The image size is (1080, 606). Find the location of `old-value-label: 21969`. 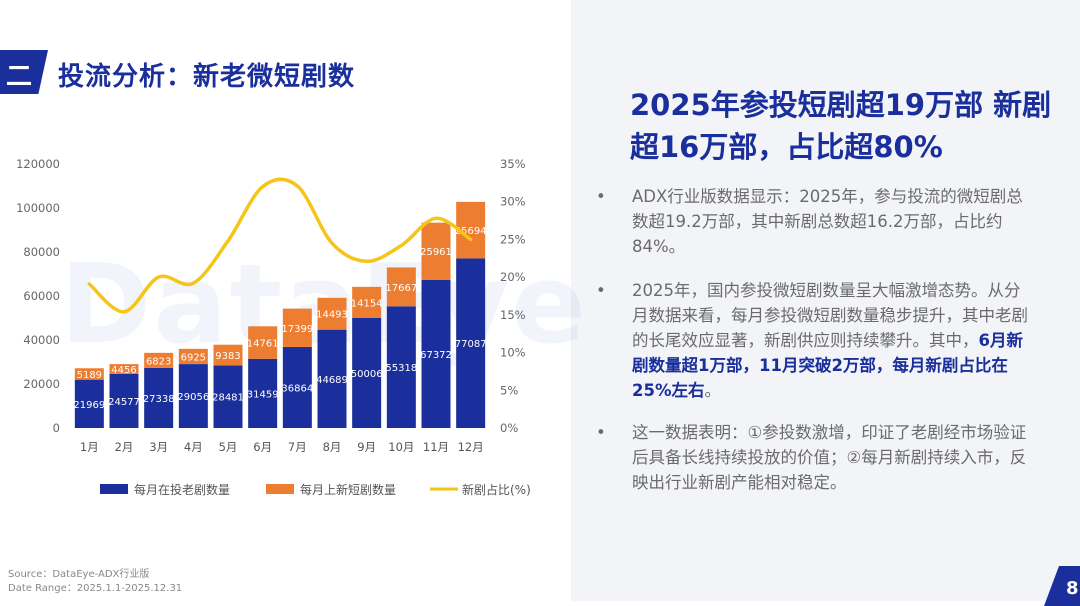

old-value-label: 21969 is located at coordinates (89, 405).